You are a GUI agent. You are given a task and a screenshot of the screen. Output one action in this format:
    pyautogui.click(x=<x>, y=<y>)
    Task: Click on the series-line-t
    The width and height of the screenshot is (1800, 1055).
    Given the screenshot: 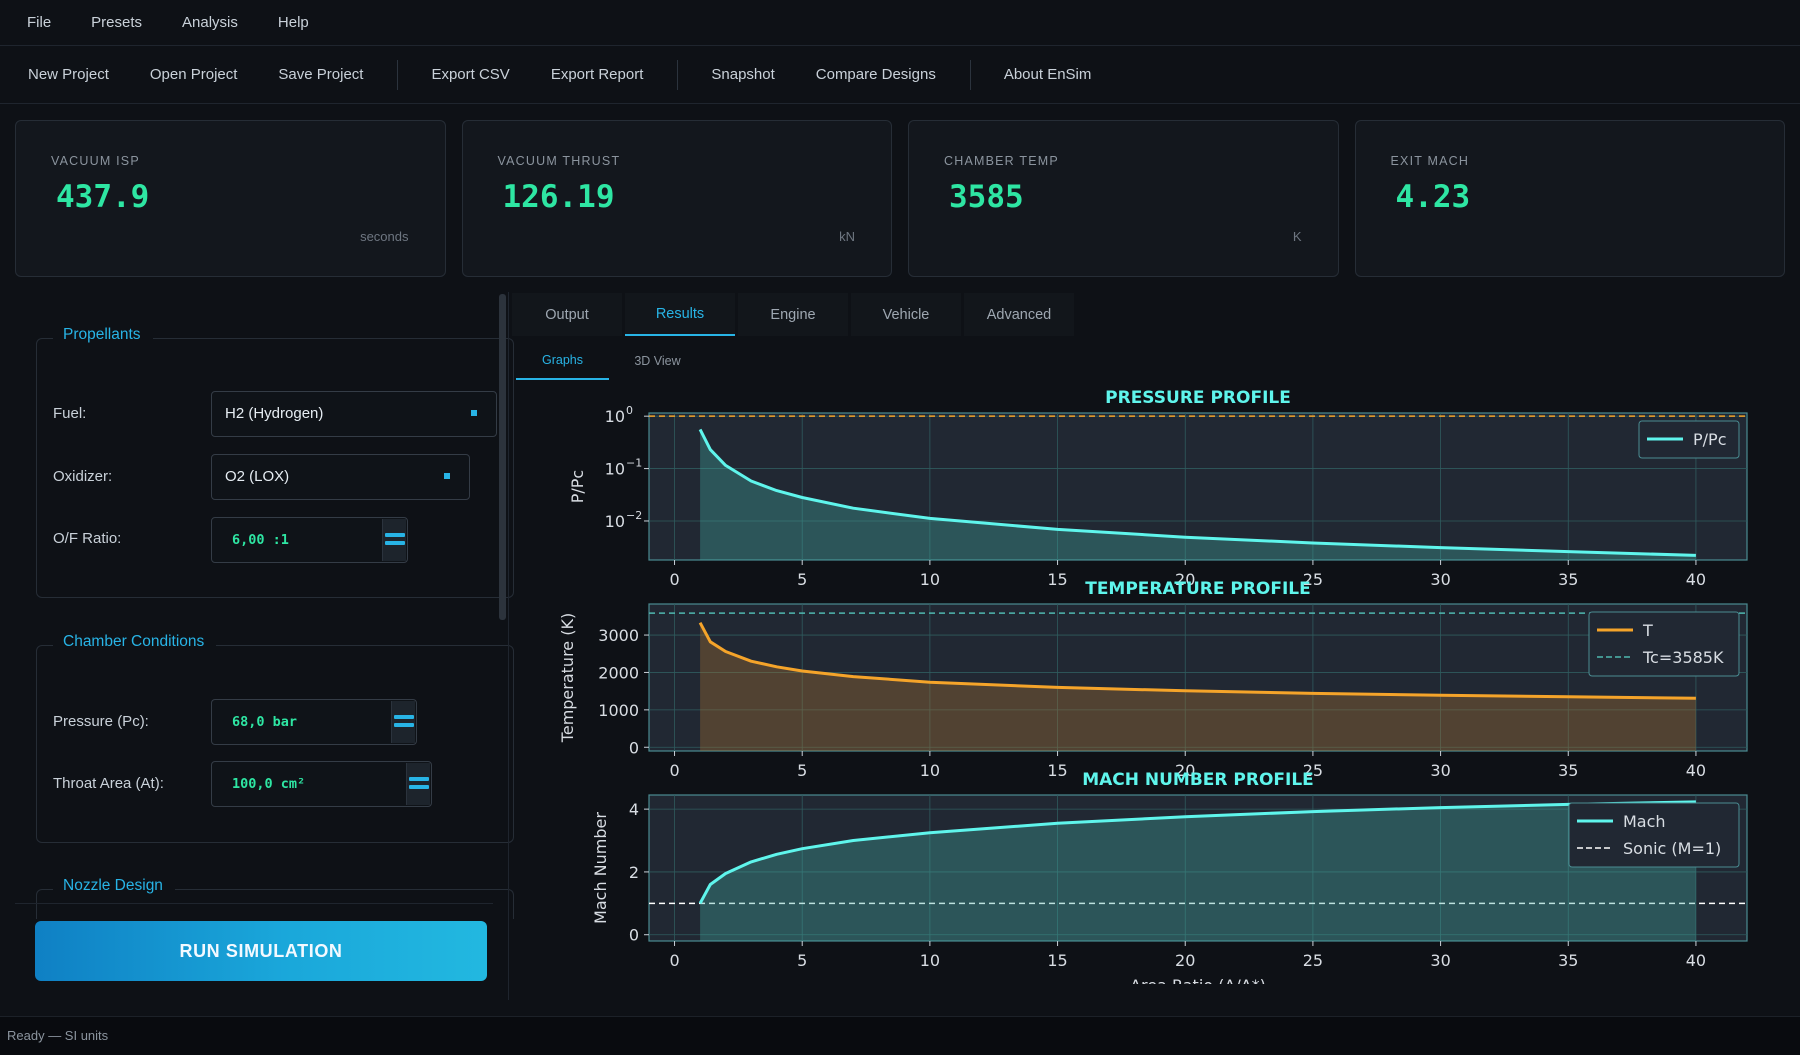 What is the action you would take?
    pyautogui.click(x=1197, y=660)
    